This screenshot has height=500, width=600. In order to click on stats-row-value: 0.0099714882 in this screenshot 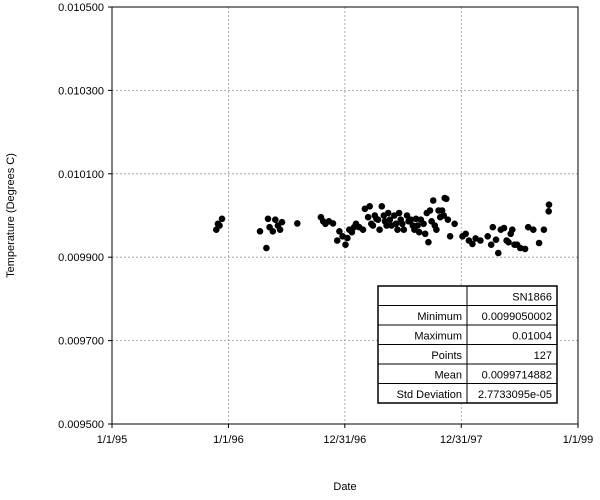, I will do `click(517, 376)`.